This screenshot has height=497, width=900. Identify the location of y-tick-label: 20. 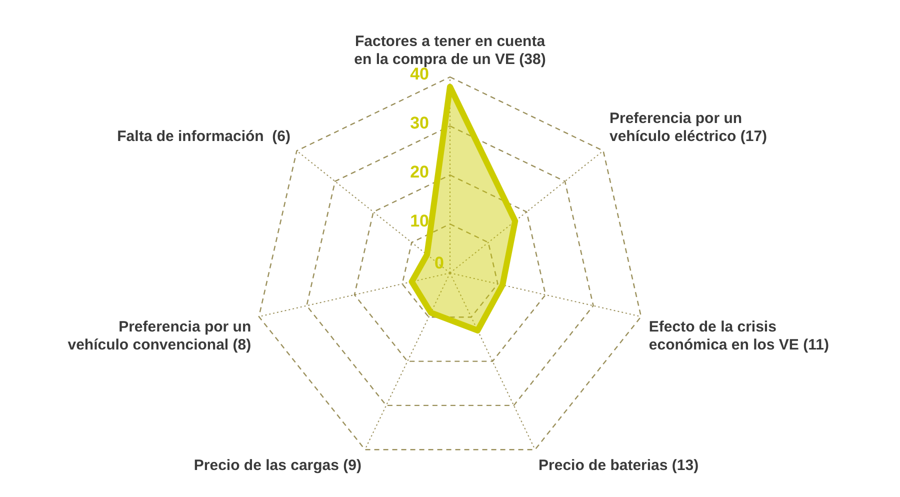
(419, 172).